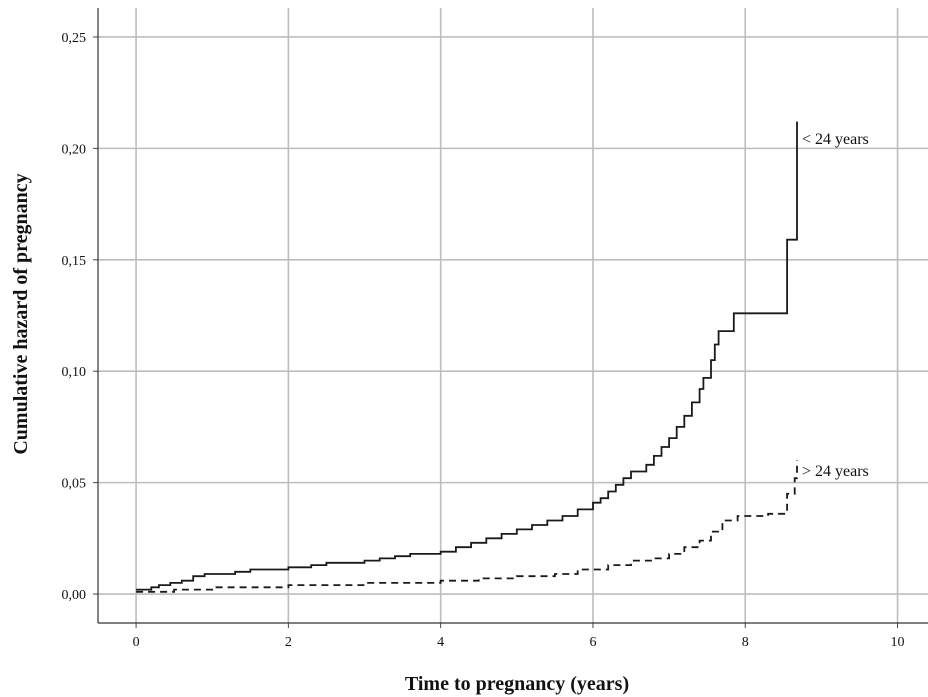  I want to click on y-tick-label: 0,00, so click(74, 595).